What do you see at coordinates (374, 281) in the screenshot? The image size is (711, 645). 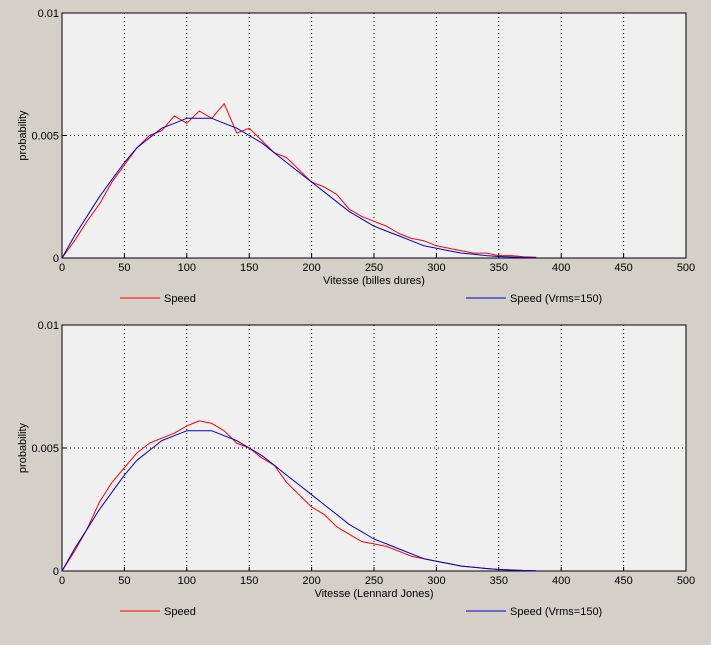 I see `x-axis-label: Vitesse (billes dures)` at bounding box center [374, 281].